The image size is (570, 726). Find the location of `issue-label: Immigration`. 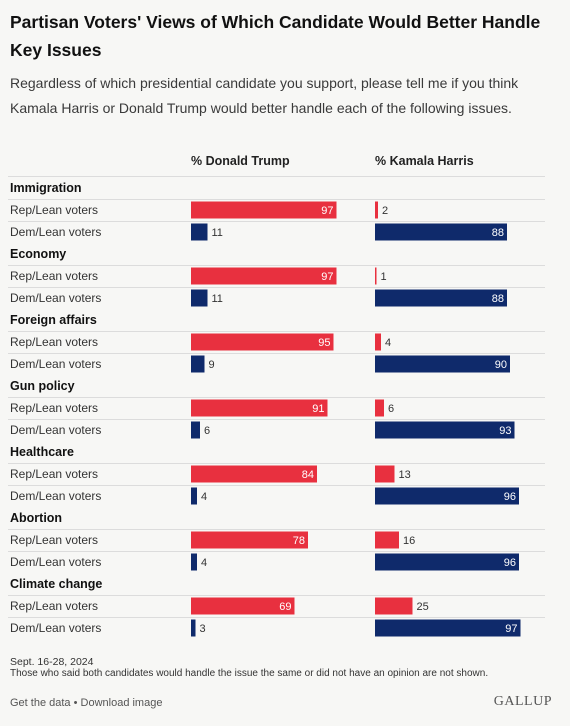

issue-label: Immigration is located at coordinates (46, 188).